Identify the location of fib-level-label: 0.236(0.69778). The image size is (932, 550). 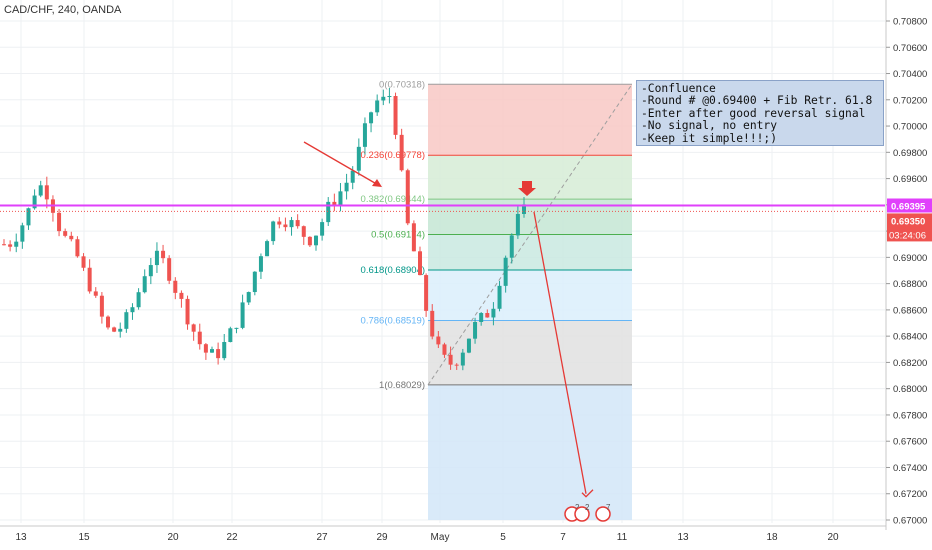
(393, 155).